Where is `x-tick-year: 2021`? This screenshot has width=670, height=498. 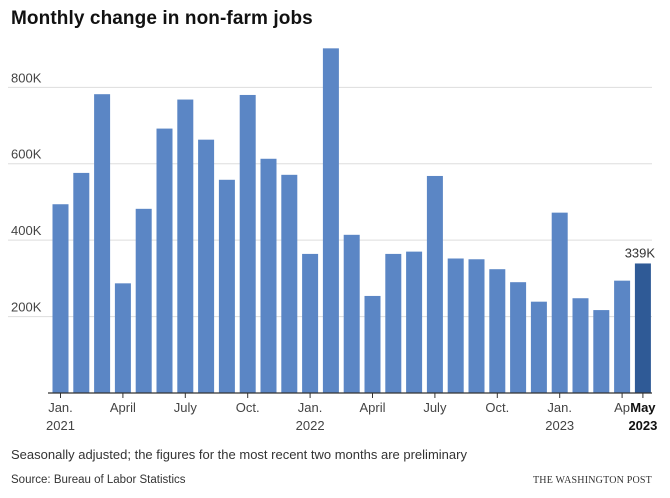
x-tick-year: 2021 is located at coordinates (60, 425).